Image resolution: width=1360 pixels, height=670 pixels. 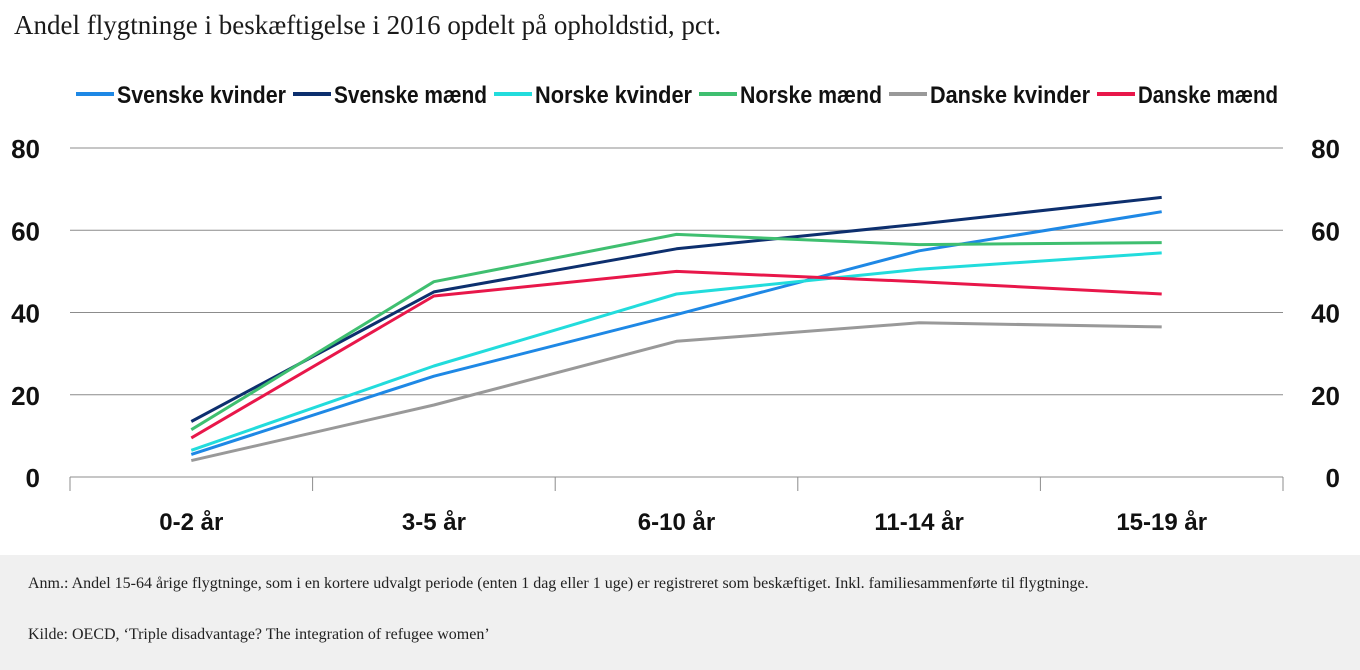 What do you see at coordinates (25, 396) in the screenshot?
I see `y-tick-label-left: 20` at bounding box center [25, 396].